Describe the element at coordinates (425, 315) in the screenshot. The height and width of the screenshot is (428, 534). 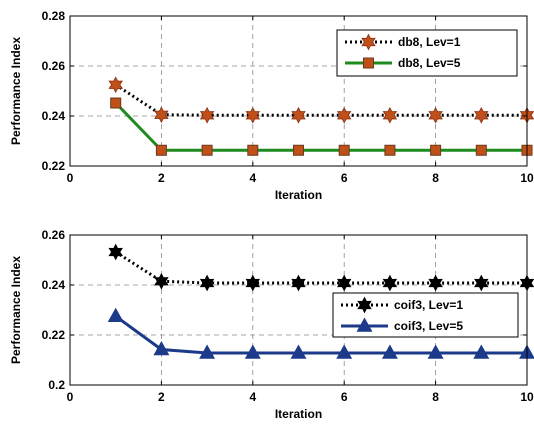
I see `legend: coif3, Lev=1 coif3, Lev=5` at that location.